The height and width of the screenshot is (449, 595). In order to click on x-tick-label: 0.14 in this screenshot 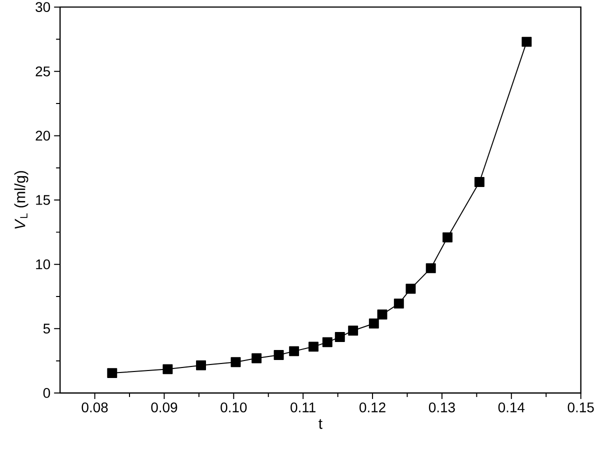, I will do `click(511, 407)`.